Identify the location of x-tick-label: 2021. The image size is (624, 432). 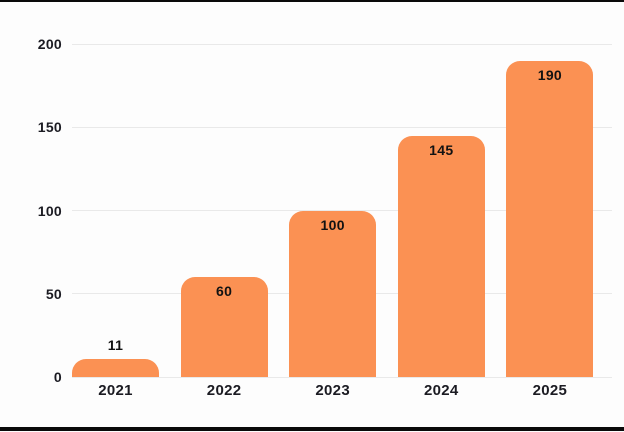
(115, 390).